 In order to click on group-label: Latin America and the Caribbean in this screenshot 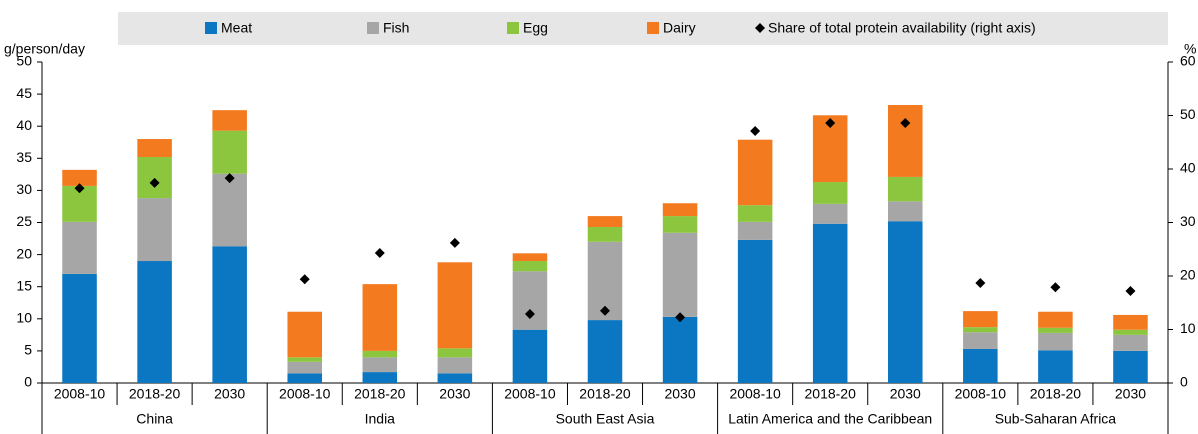, I will do `click(830, 419)`.